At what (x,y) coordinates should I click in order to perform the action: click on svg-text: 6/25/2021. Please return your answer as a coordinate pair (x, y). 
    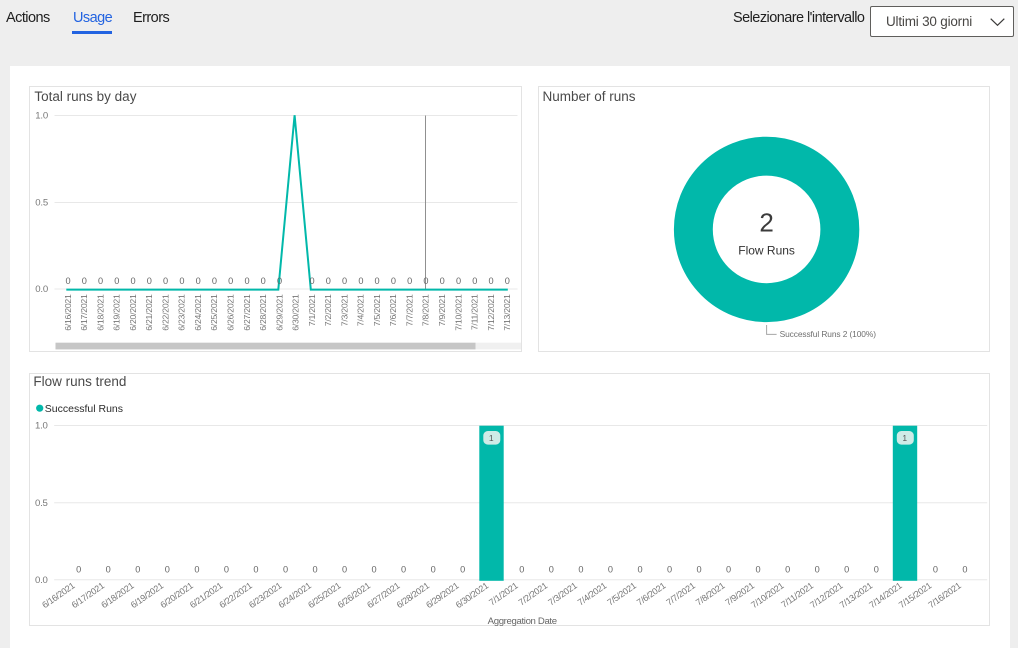
    Looking at the image, I should click on (214, 312).